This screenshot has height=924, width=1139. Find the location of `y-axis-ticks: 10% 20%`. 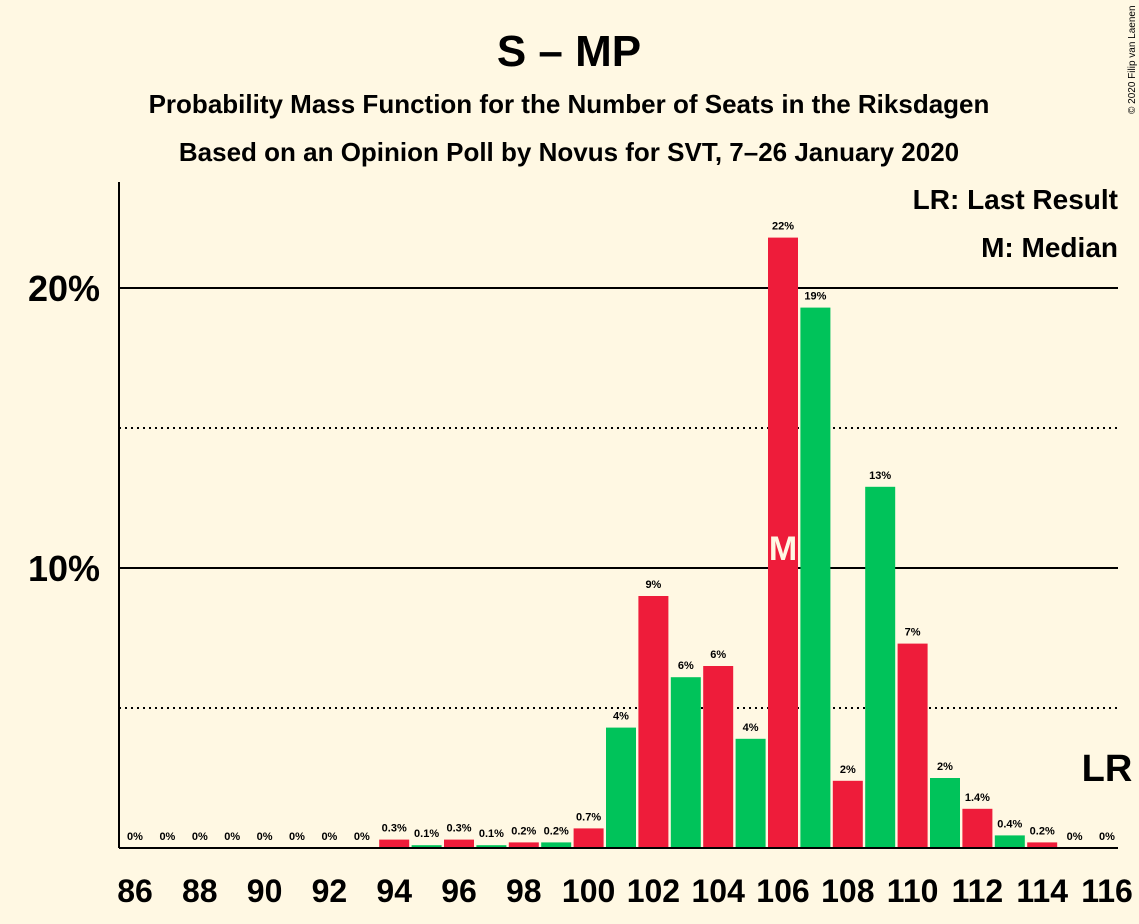

y-axis-ticks: 10% 20% is located at coordinates (64, 428).